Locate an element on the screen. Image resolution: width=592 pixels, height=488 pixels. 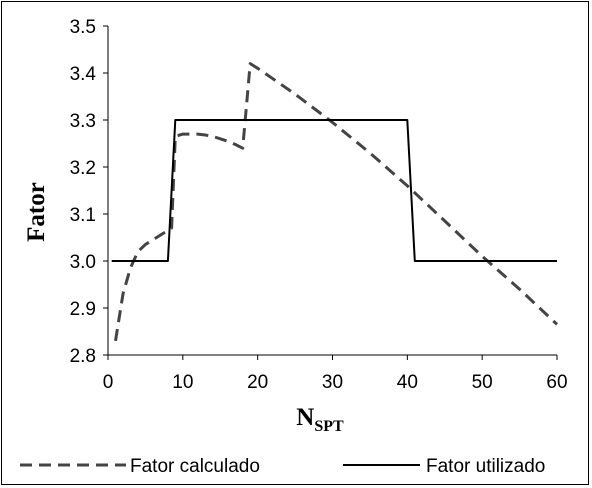
x-tick-label: 20 is located at coordinates (257, 382).